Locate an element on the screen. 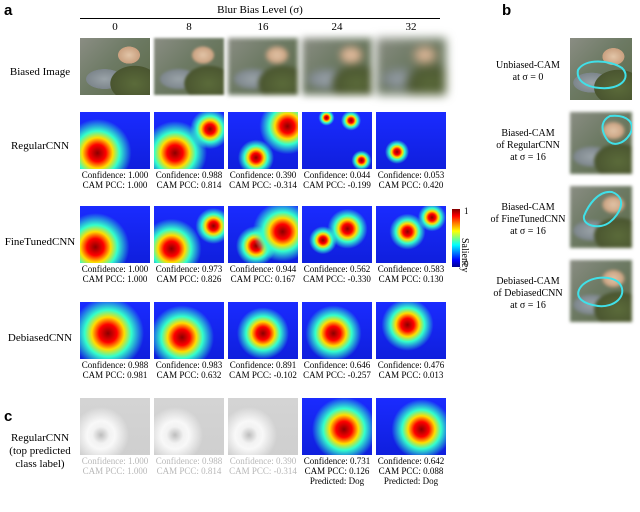 The image size is (640, 512). panel-b-label-line: of FineTunedCNN is located at coordinates (528, 219).